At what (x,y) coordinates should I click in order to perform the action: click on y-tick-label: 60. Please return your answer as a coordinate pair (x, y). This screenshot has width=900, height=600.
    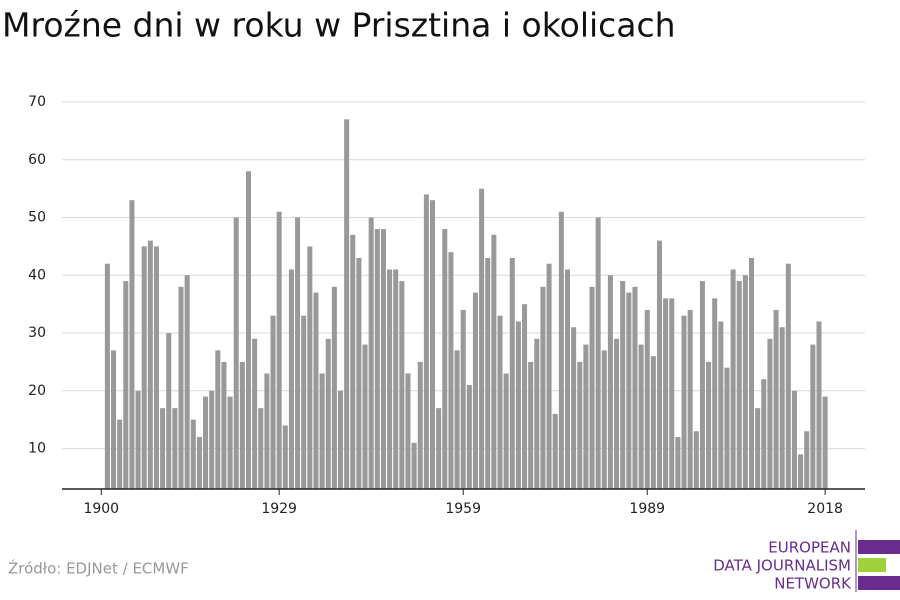
    Looking at the image, I should click on (37, 160).